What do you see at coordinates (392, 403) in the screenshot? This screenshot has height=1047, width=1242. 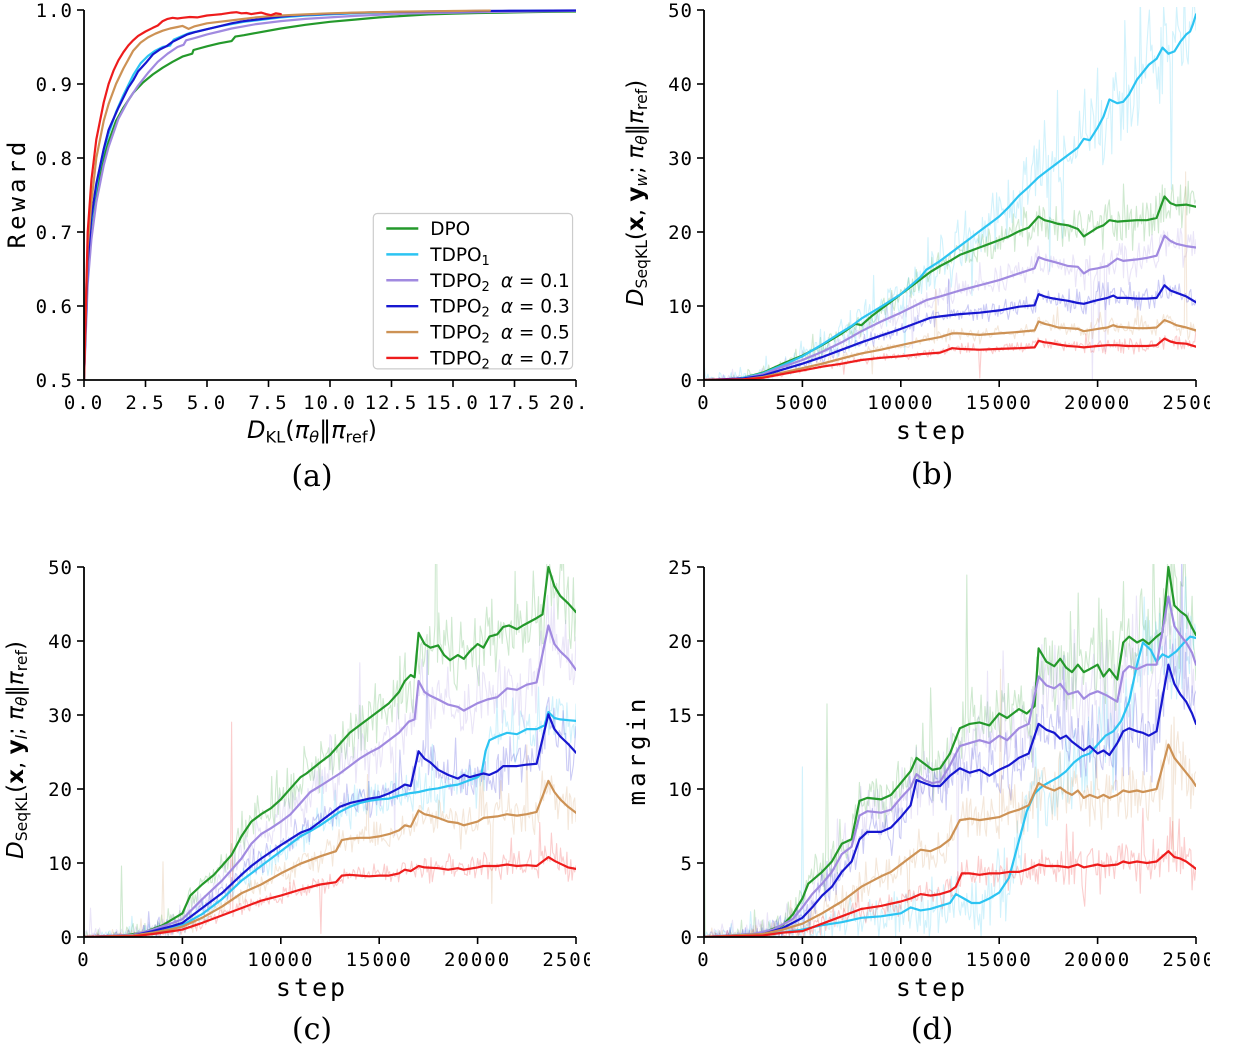 I see `x-tick-label: 12.5` at bounding box center [392, 403].